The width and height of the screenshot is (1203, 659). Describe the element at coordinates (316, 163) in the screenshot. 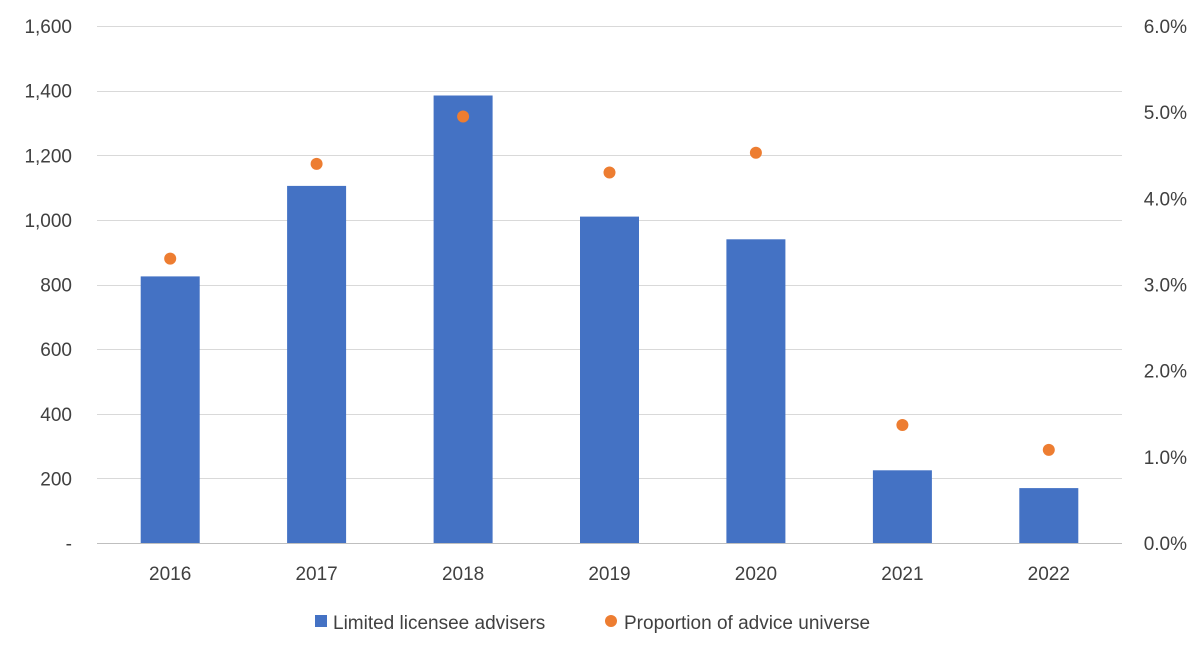

I see `point-2017` at that location.